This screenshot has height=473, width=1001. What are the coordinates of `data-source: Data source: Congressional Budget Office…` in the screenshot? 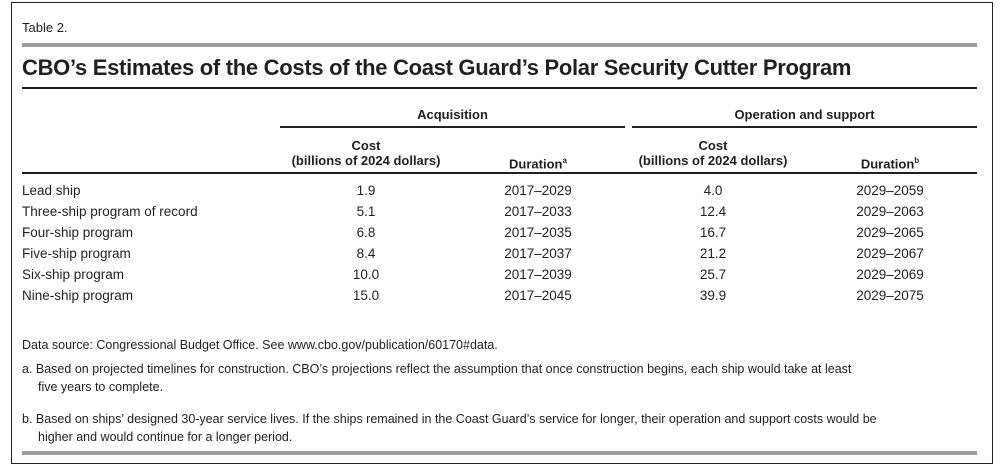 It's located at (260, 345).